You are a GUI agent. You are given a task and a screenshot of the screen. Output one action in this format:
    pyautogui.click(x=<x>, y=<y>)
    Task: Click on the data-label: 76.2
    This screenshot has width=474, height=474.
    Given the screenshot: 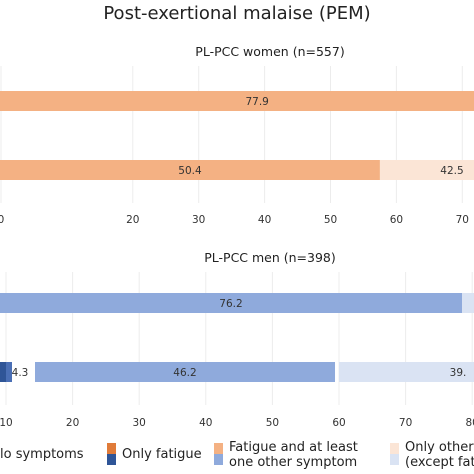 What is the action you would take?
    pyautogui.click(x=230, y=304)
    